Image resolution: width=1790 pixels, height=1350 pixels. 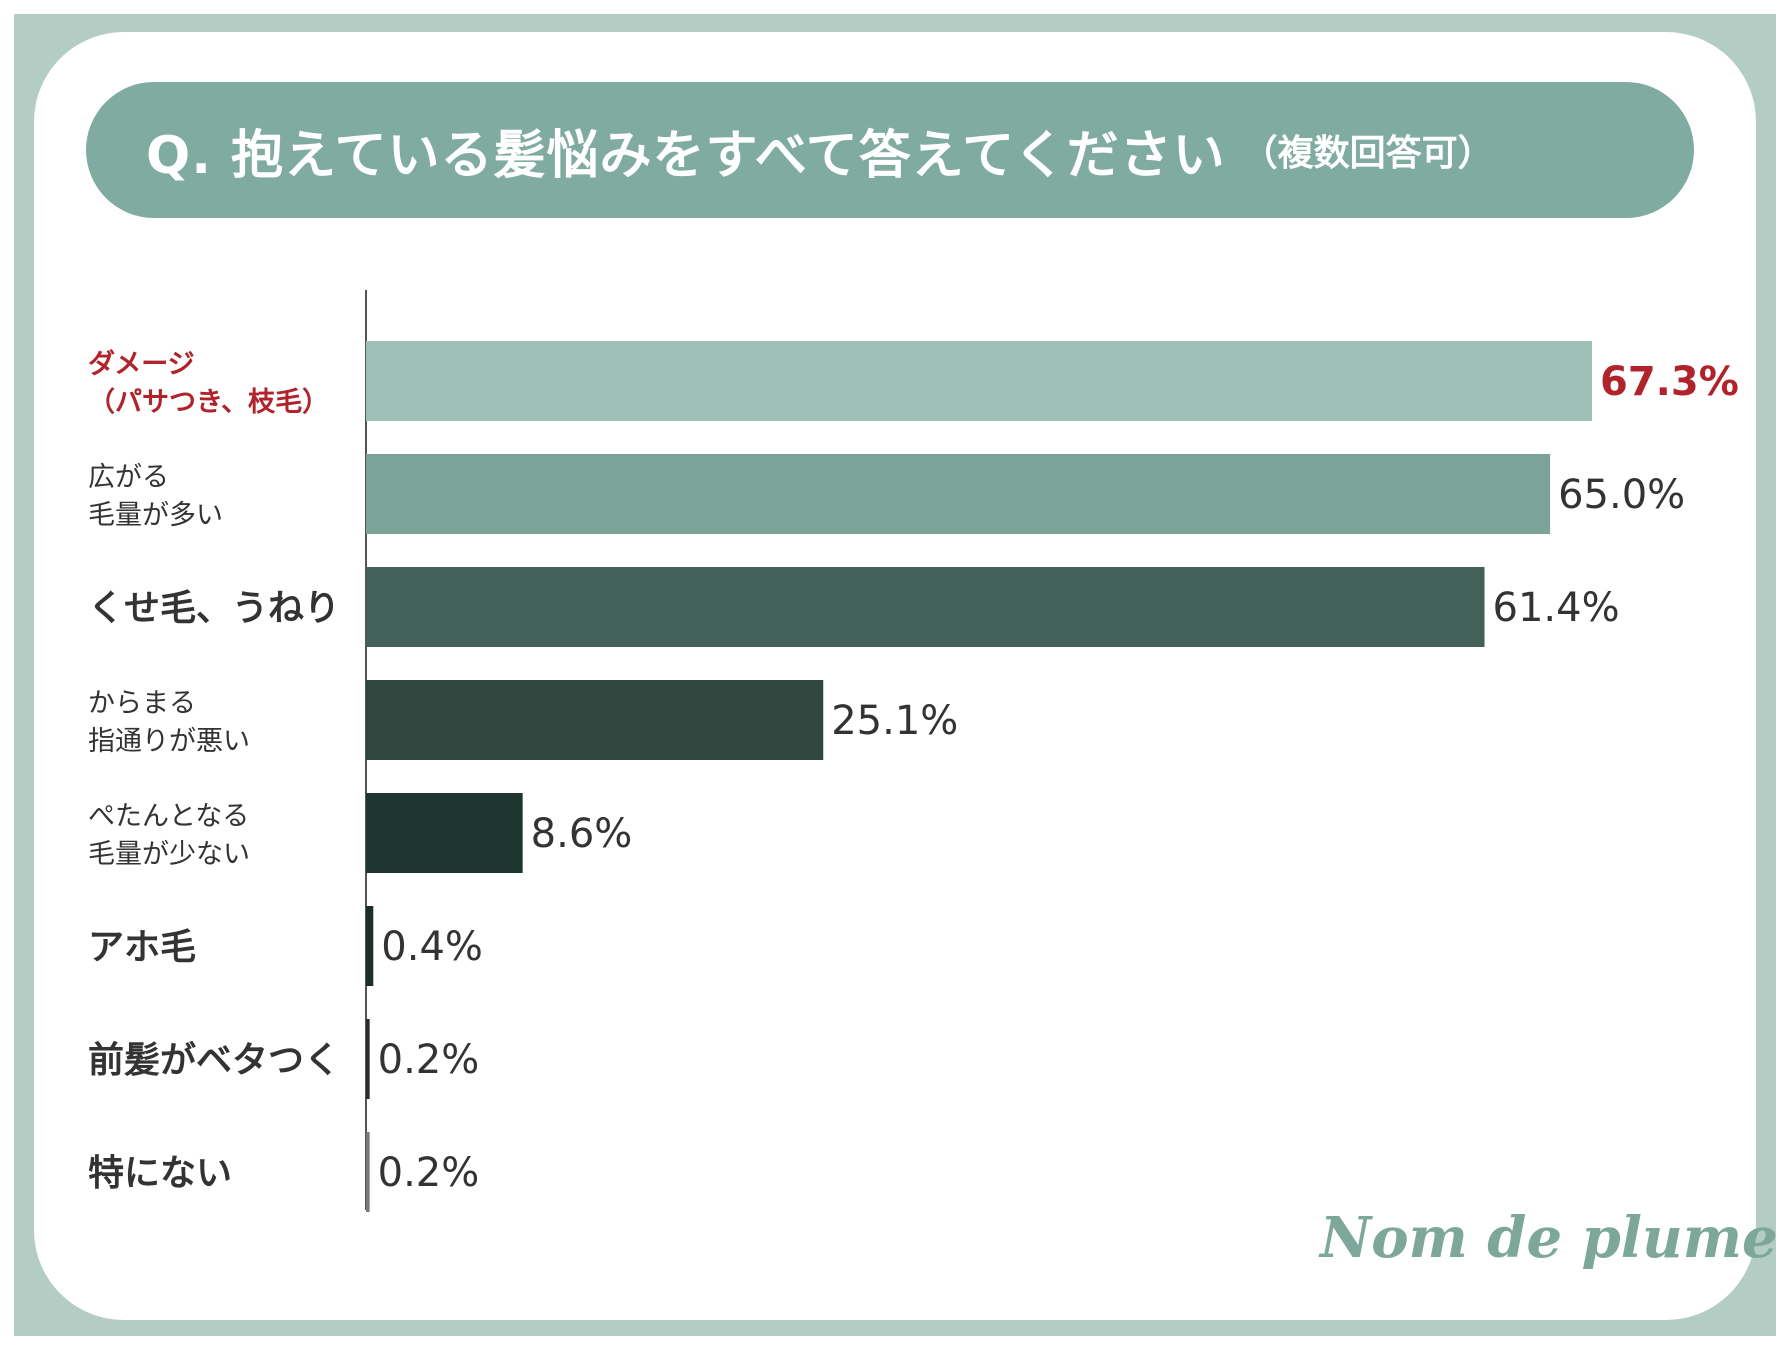 I want to click on chart-title: Q. 抱えている髪悩みをすべて答えてください, so click(x=686, y=155).